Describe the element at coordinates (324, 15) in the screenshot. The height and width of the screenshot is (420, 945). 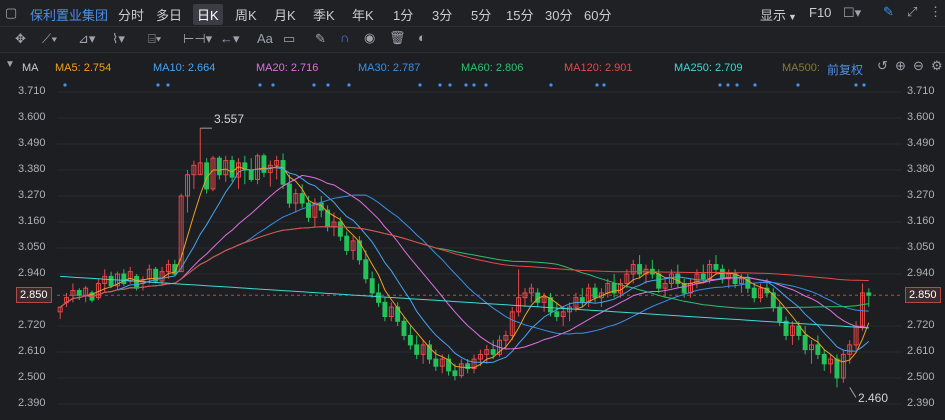
I see `tab-quarterly: 季K` at that location.